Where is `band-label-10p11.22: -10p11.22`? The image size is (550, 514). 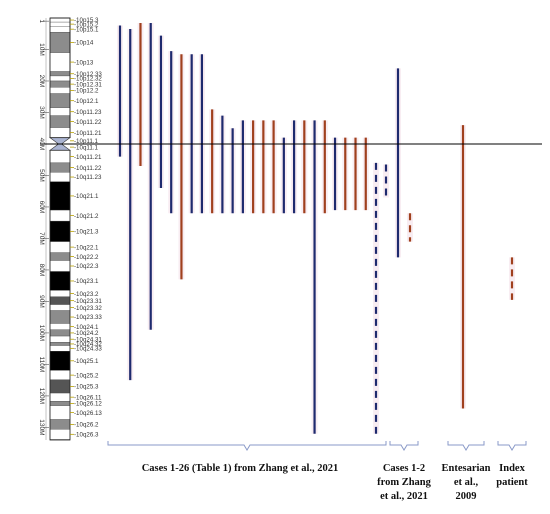
band-label-10p11.22: -10p11.22 is located at coordinates (88, 122).